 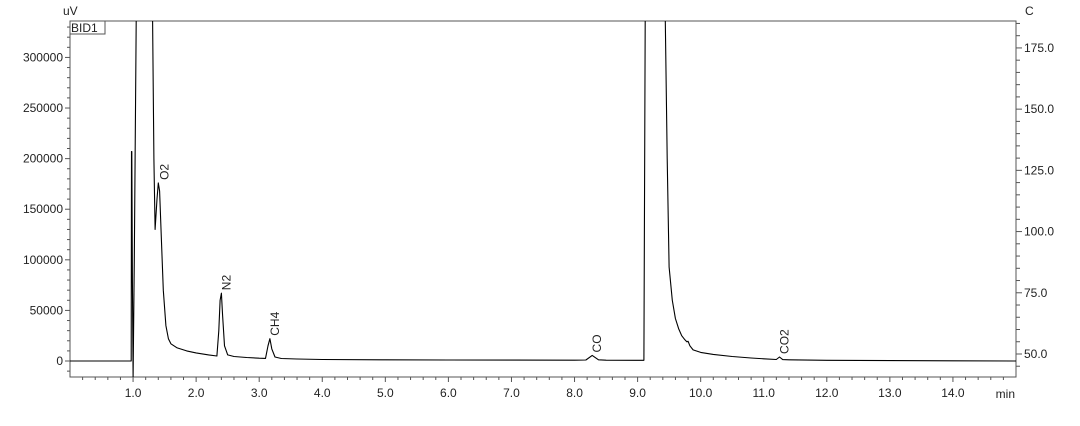 What do you see at coordinates (43, 159) in the screenshot?
I see `y-tick-label: 200000` at bounding box center [43, 159].